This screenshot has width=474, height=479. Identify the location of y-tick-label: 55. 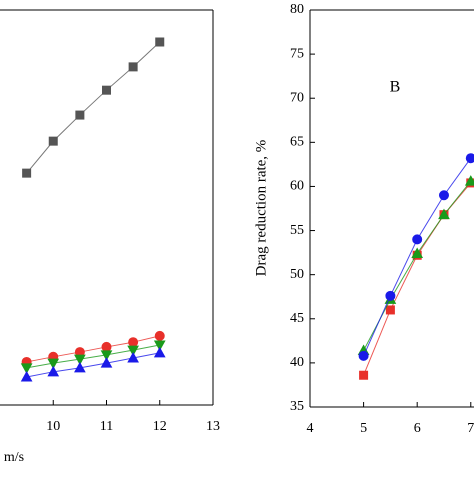
(297, 230).